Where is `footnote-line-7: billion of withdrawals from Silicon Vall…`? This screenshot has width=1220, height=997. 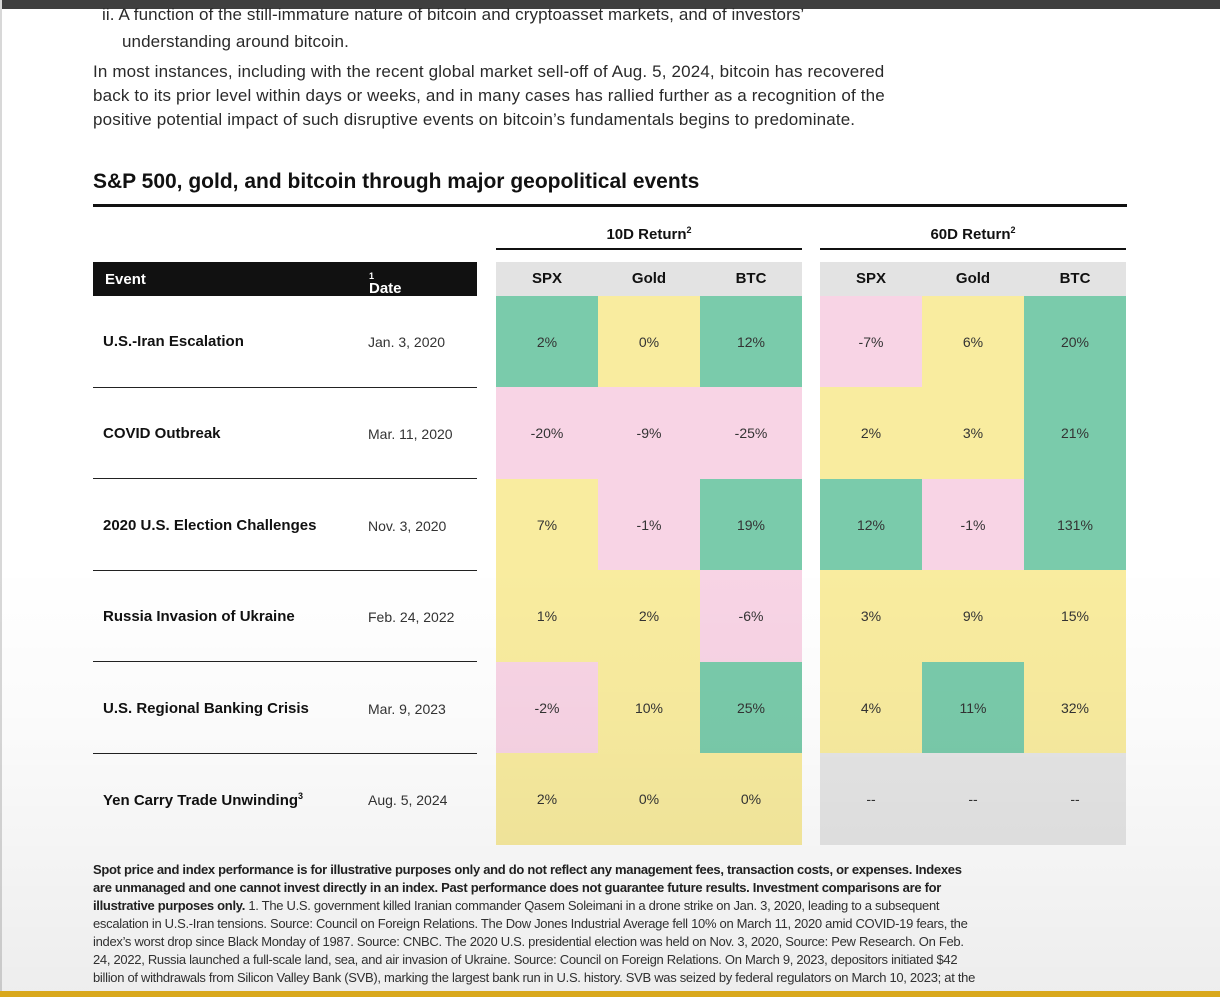
footnote-line-7: billion of withdrawals from Silicon Vall… is located at coordinates (534, 977).